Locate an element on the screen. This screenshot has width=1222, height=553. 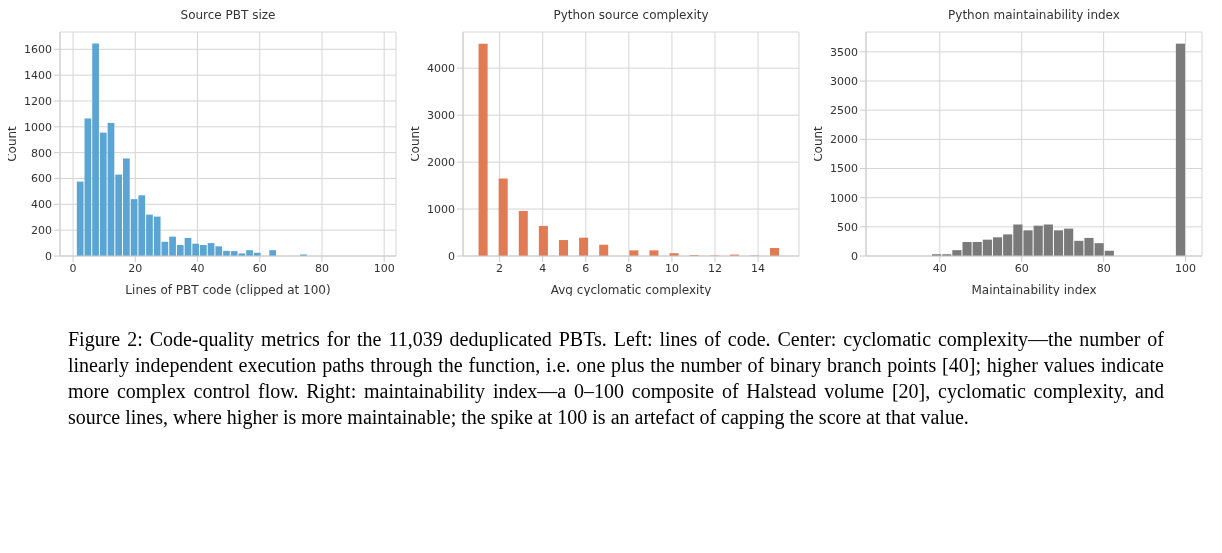
x-tick-label: 14 is located at coordinates (758, 268).